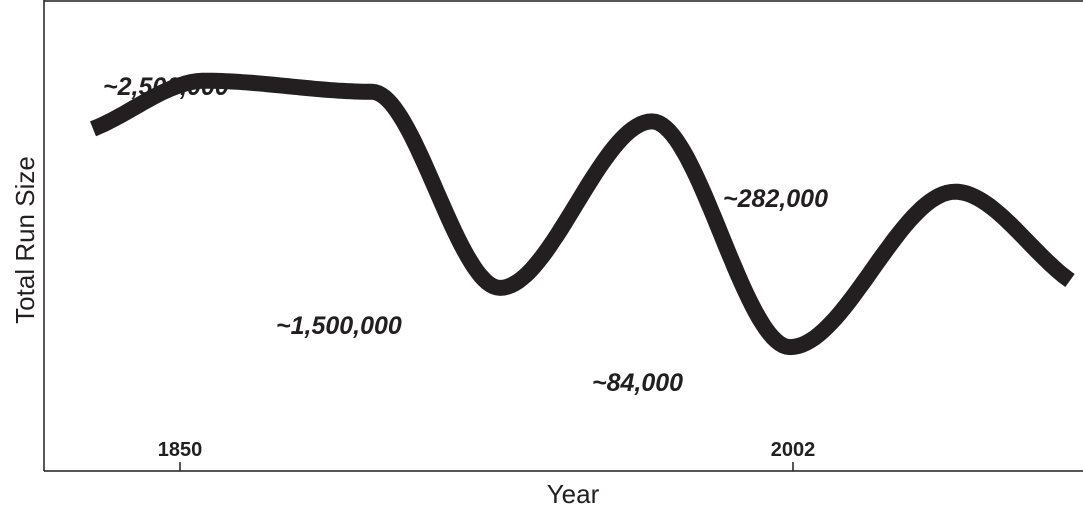 The width and height of the screenshot is (1083, 510). What do you see at coordinates (166, 87) in the screenshot?
I see `annotation-peak-1: ~2,500,000` at bounding box center [166, 87].